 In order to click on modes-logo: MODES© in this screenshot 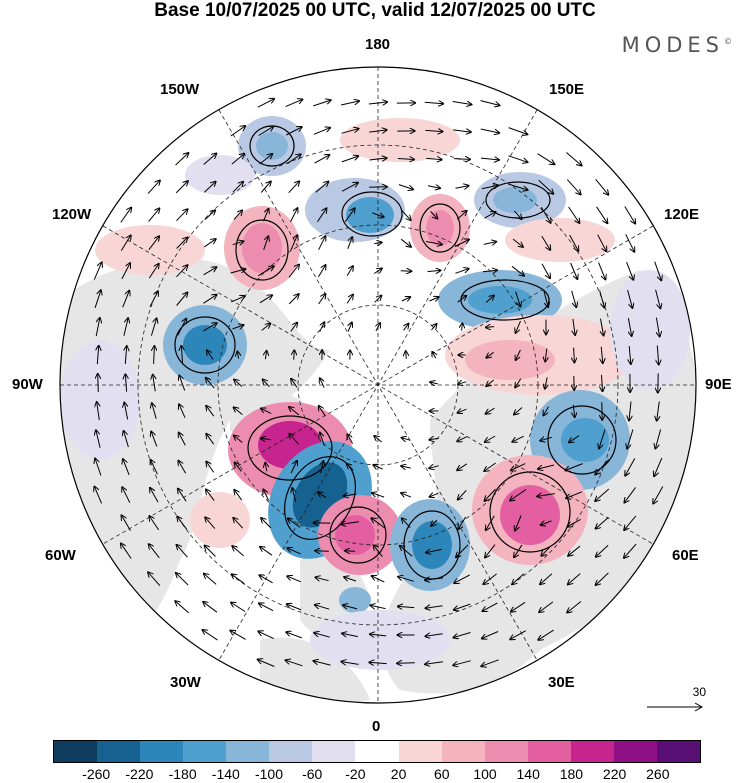, I will do `click(677, 45)`.